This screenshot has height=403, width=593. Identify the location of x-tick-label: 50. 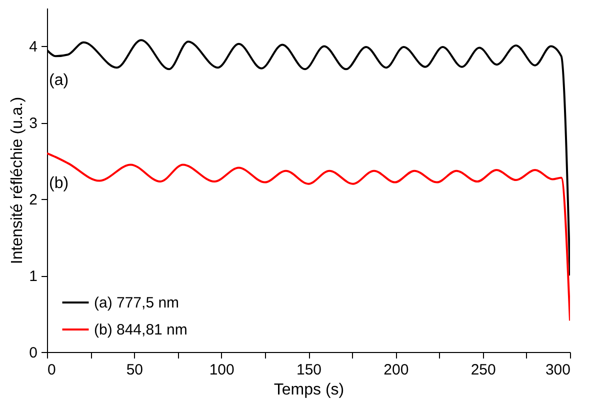
(135, 370).